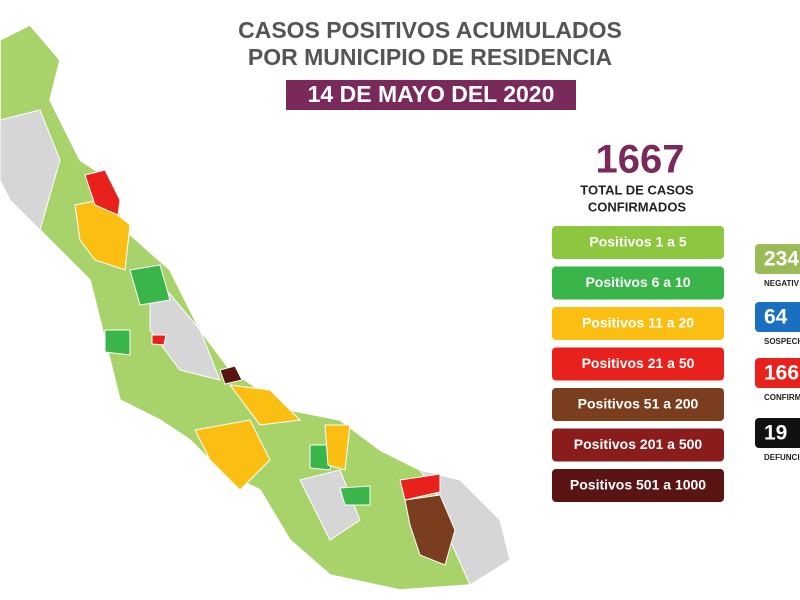 This screenshot has width=800, height=600. Describe the element at coordinates (430, 30) in the screenshot. I see `title-line: CASOS POSITIVOS ACUMULADOS` at that location.